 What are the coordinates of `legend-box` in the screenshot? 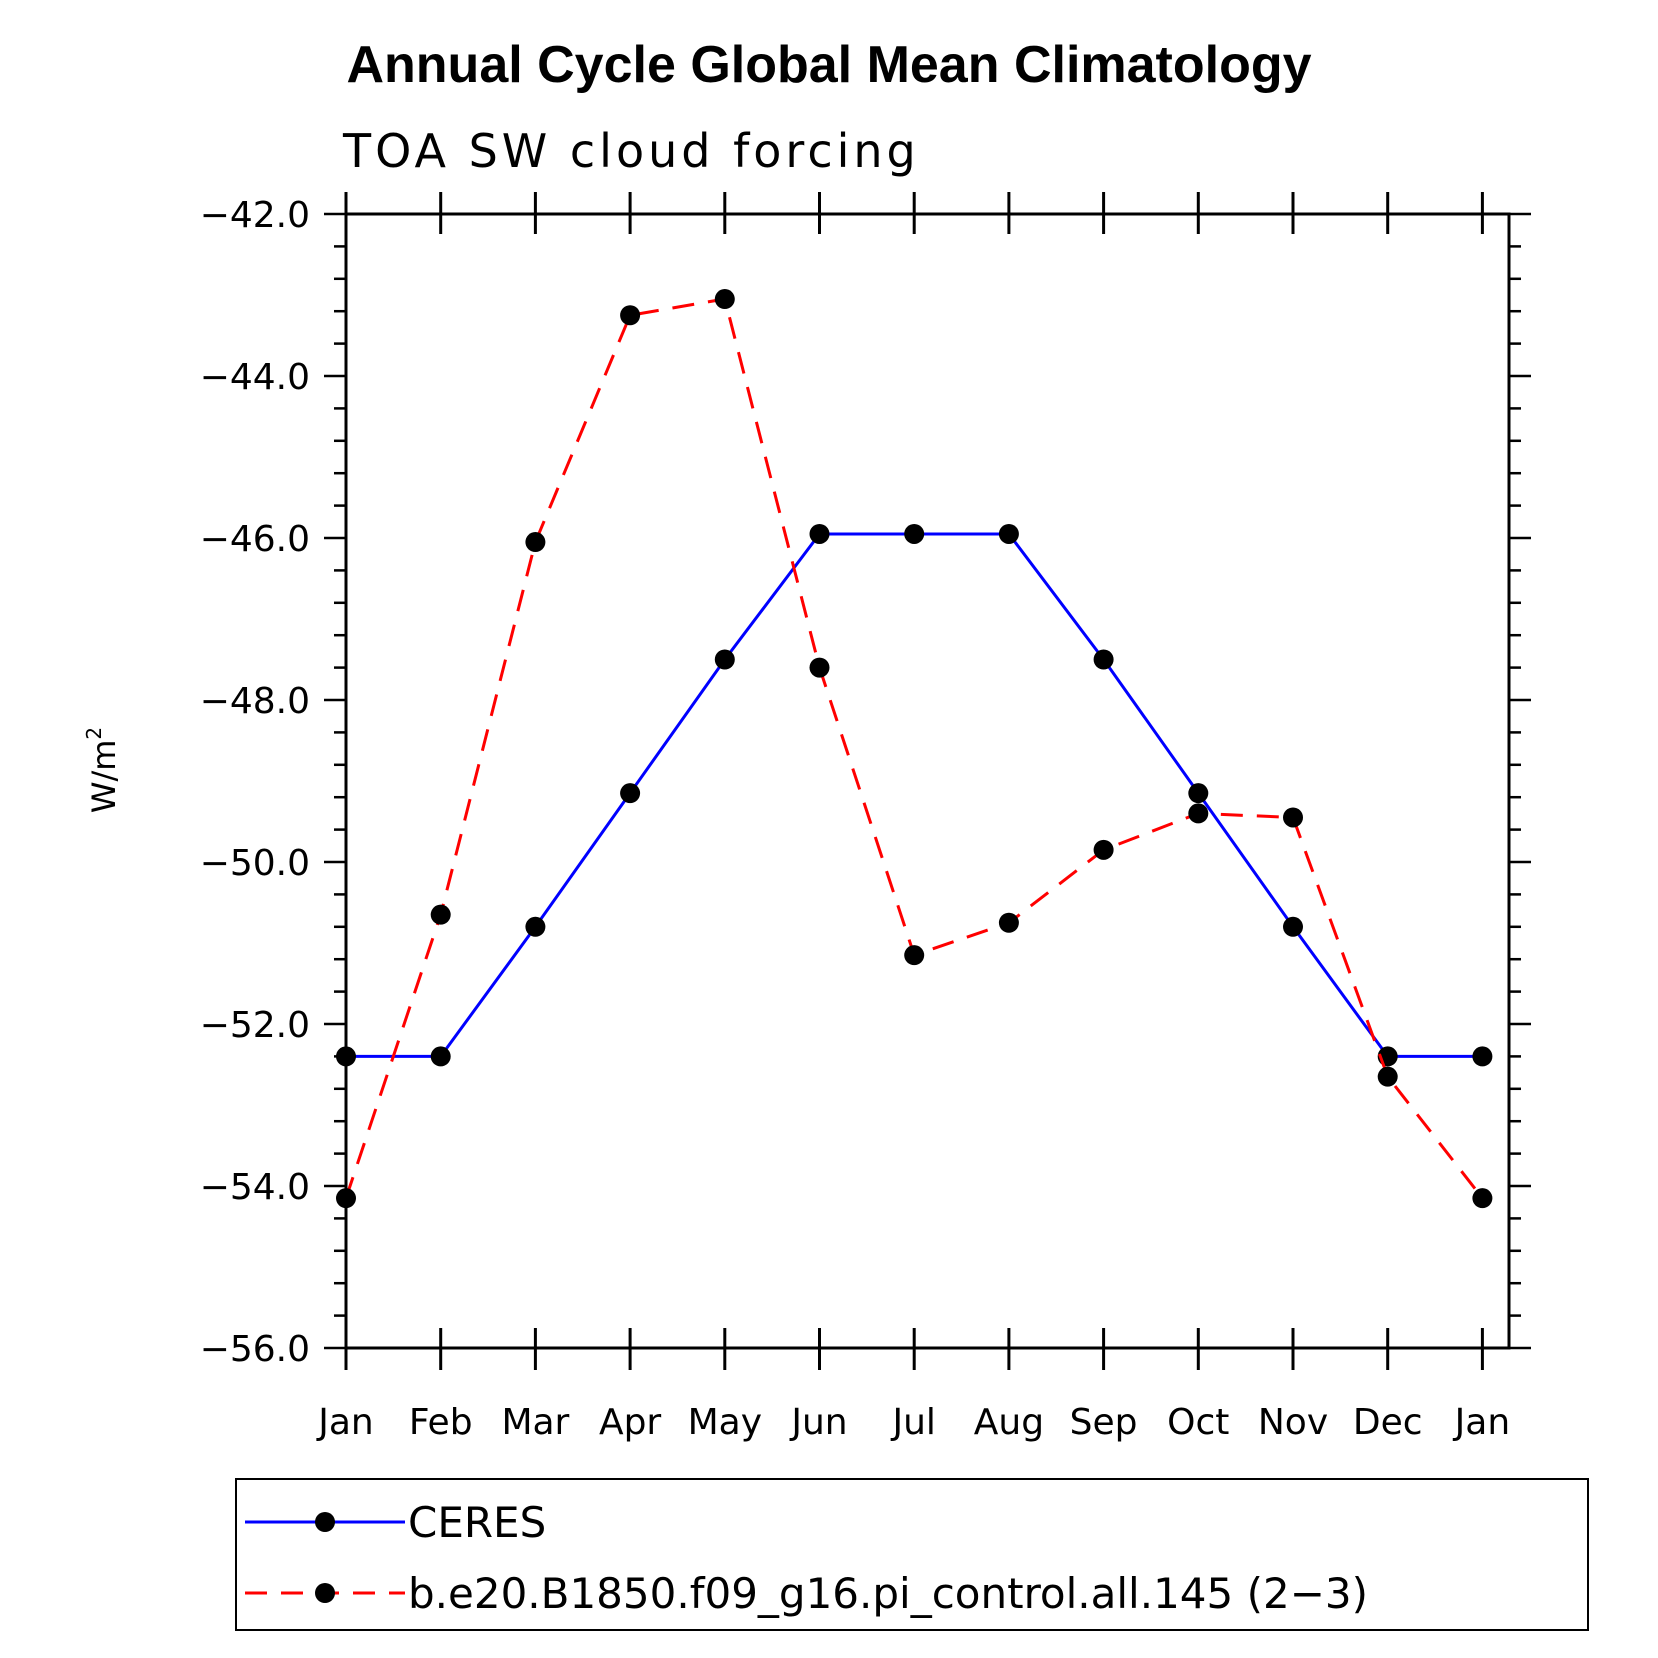 It's located at (912, 1554).